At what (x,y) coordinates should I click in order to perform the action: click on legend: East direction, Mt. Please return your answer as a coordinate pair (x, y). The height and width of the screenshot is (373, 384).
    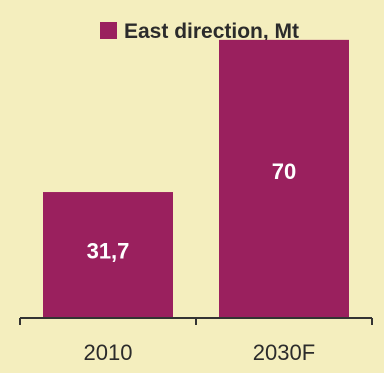
    Looking at the image, I should click on (199, 31).